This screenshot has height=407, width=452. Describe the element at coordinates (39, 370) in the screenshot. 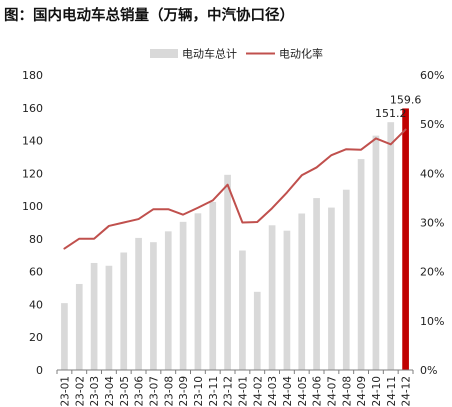

I see `left-tick-0: 0` at that location.